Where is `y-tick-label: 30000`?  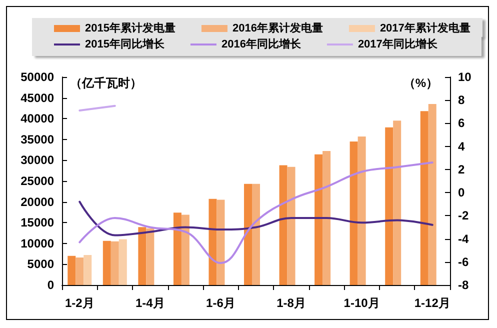 y-tick-label: 30000 is located at coordinates (37, 160).